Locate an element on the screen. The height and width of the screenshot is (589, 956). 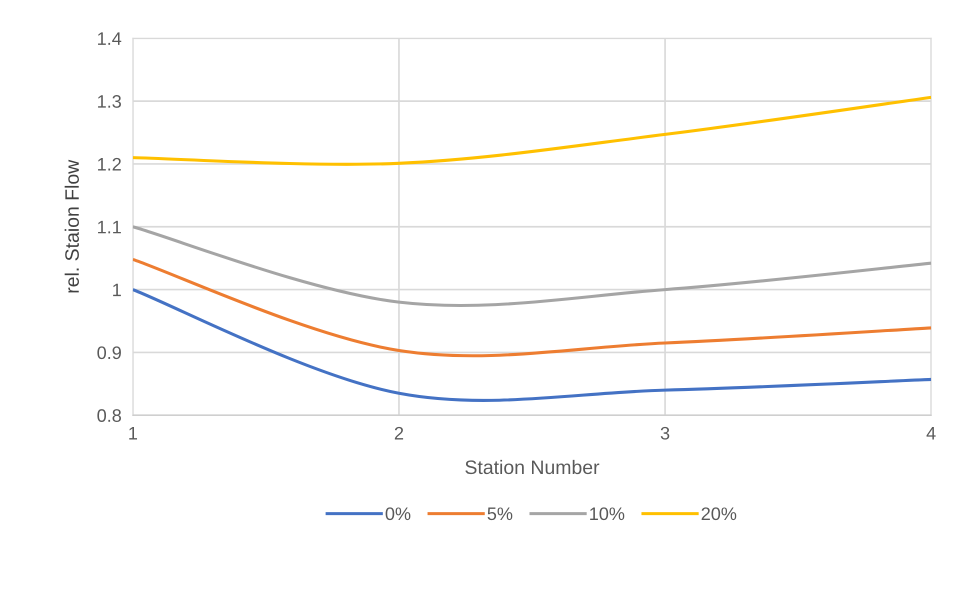
y-tick-label: 0.9 is located at coordinates (109, 353).